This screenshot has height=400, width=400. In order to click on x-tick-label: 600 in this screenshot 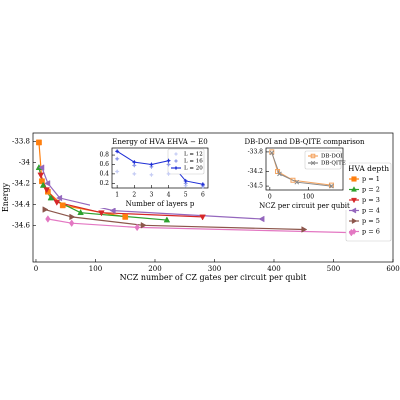, I will do `click(392, 269)`.